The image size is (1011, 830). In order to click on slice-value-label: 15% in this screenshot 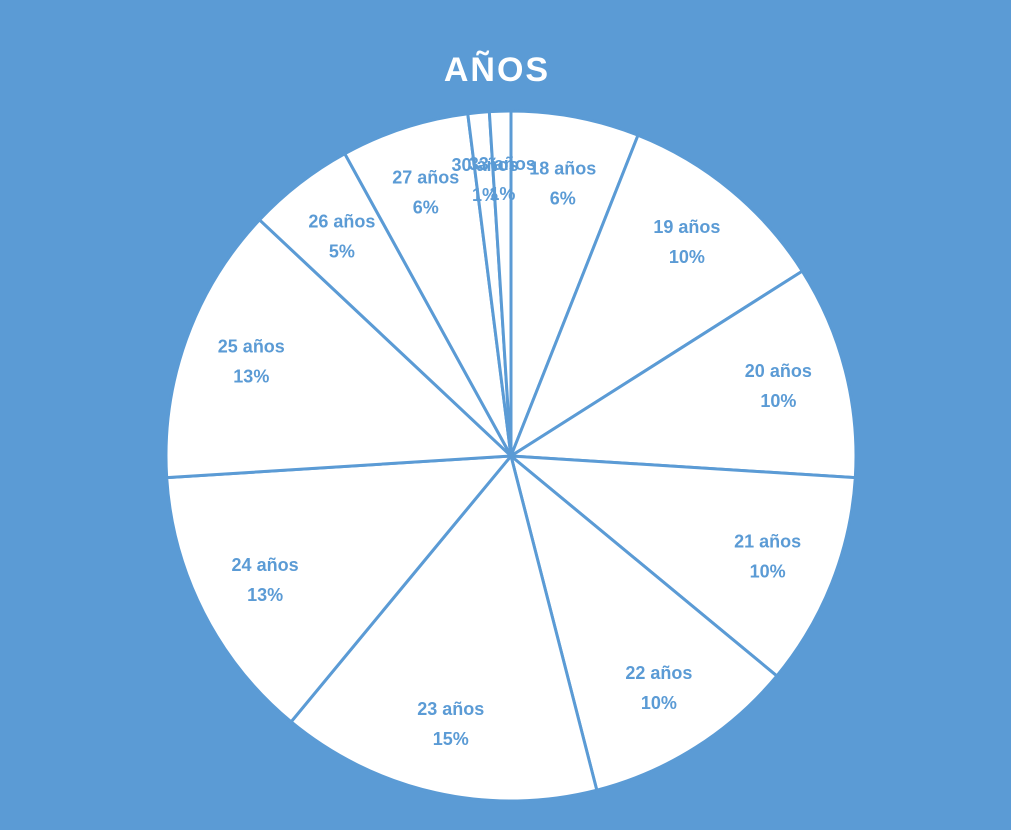, I will do `click(451, 739)`.